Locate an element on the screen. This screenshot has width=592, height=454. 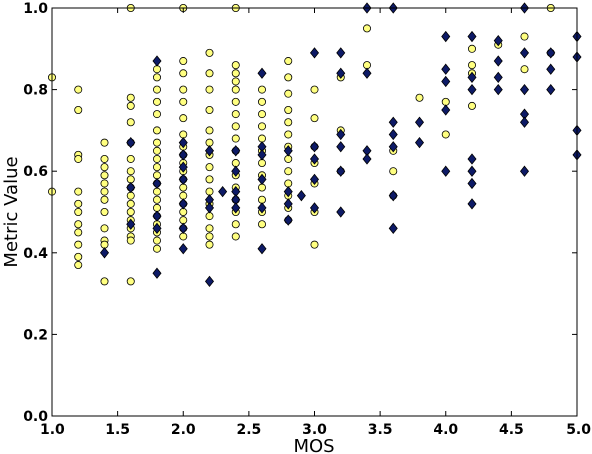
x-tick-label-5: 3.5 is located at coordinates (380, 430).